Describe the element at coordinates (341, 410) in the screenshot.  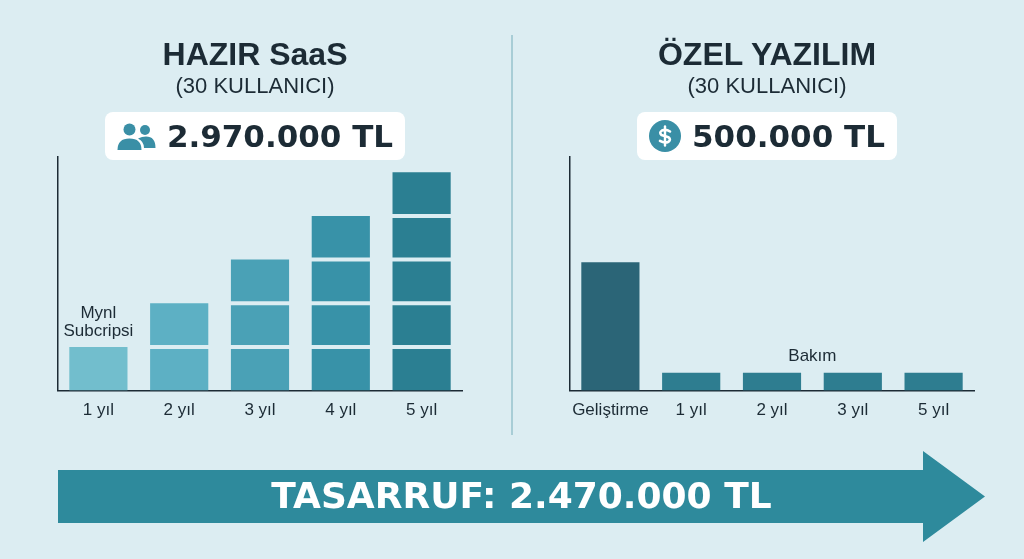
I see `x-tick-label: 4 yıl` at that location.